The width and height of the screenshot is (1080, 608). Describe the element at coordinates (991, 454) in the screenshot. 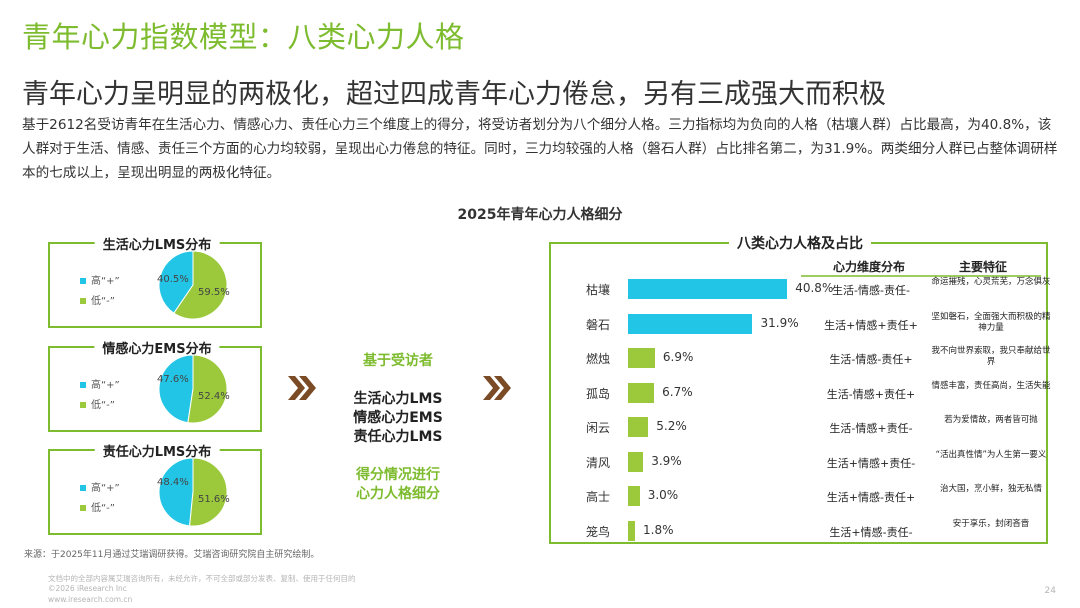

I see `feature-label: “活出真性情”为人生第一要义` at that location.